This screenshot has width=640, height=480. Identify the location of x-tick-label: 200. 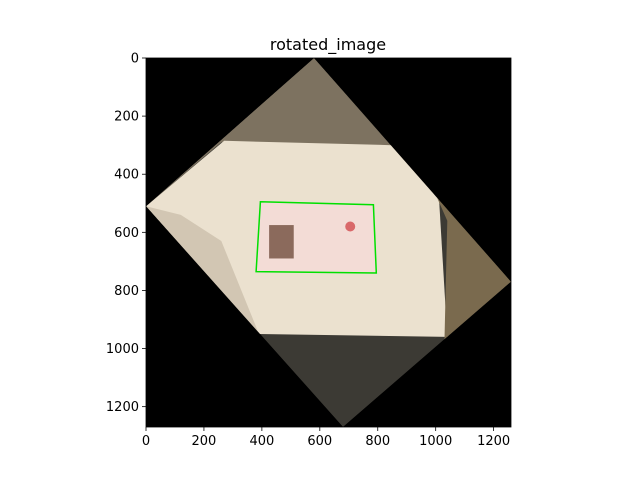
(204, 441).